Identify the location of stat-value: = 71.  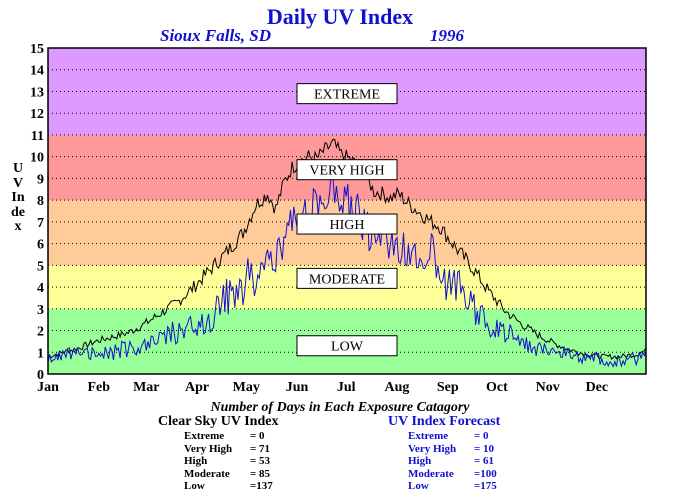
(260, 448).